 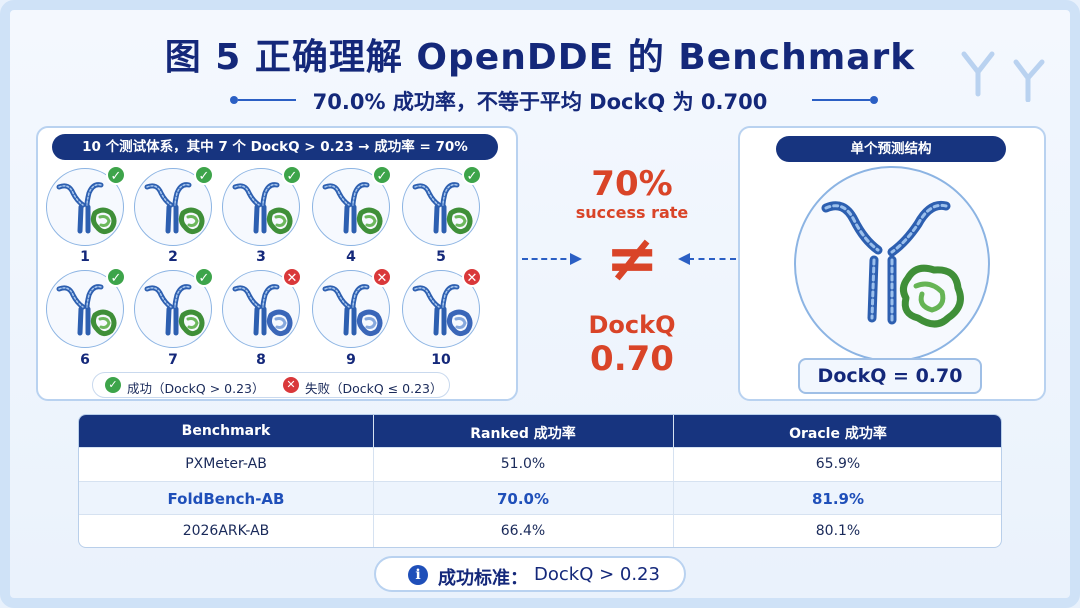 What do you see at coordinates (441, 257) in the screenshot?
I see `test-system-number: 5` at bounding box center [441, 257].